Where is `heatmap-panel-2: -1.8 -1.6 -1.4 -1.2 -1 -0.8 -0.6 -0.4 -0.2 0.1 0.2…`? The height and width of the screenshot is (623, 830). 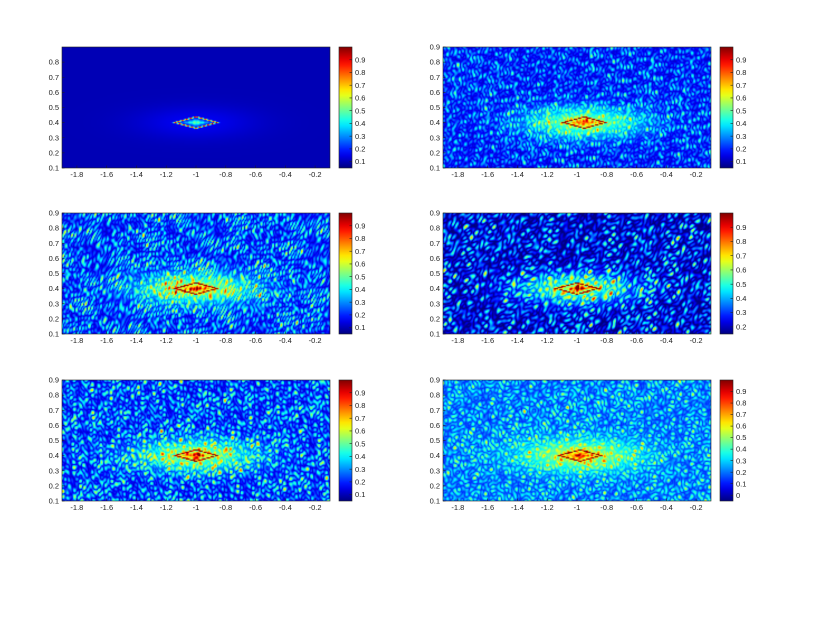 heatmap-panel-2: -1.8 -1.6 -1.4 -1.2 -1 -0.8 -0.6 -0.4 -0.2 0.1 0.2… is located at coordinates (588, 111).